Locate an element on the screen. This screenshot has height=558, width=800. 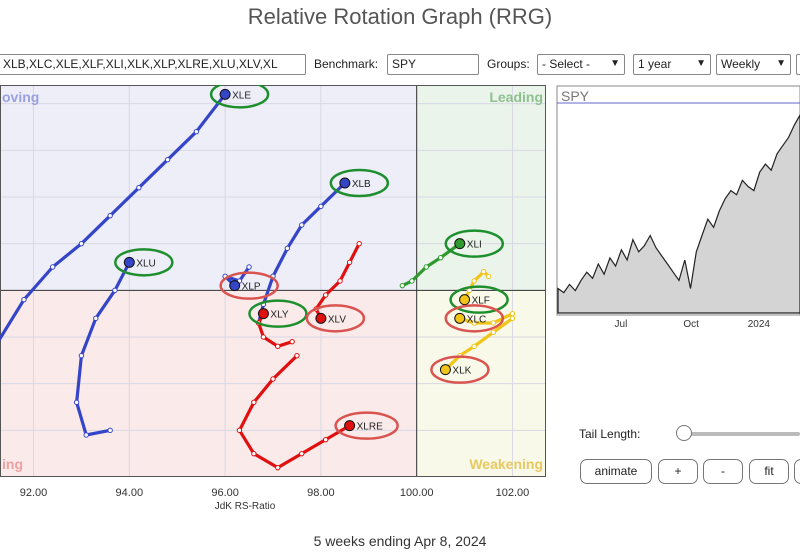
tail-length-slider-handle is located at coordinates (684, 433).